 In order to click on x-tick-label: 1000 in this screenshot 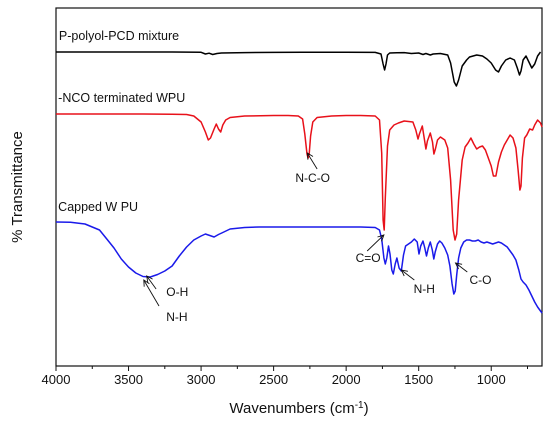, I will do `click(491, 379)`.